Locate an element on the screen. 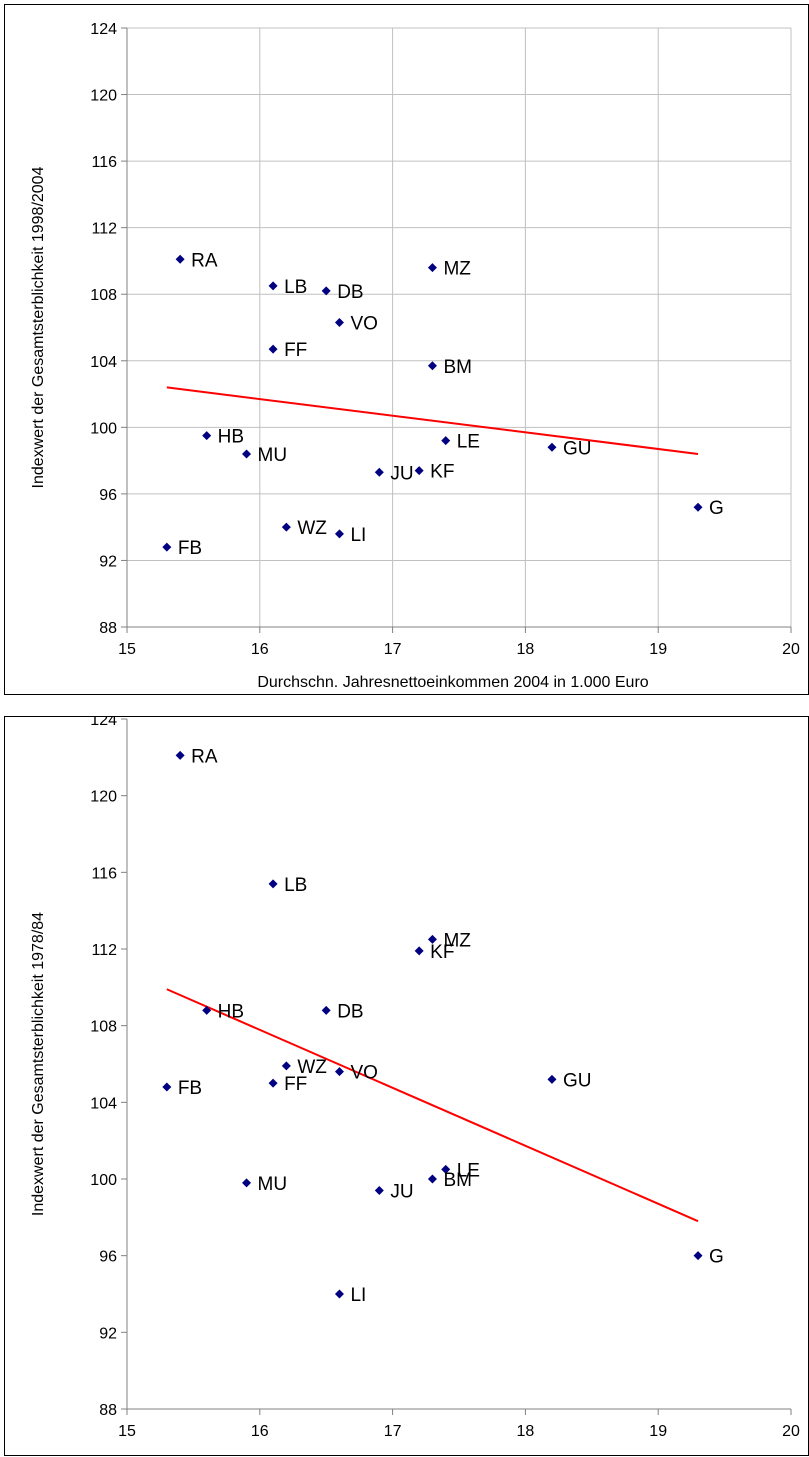 The image size is (809, 1457). data-point-label: BM is located at coordinates (457, 367).